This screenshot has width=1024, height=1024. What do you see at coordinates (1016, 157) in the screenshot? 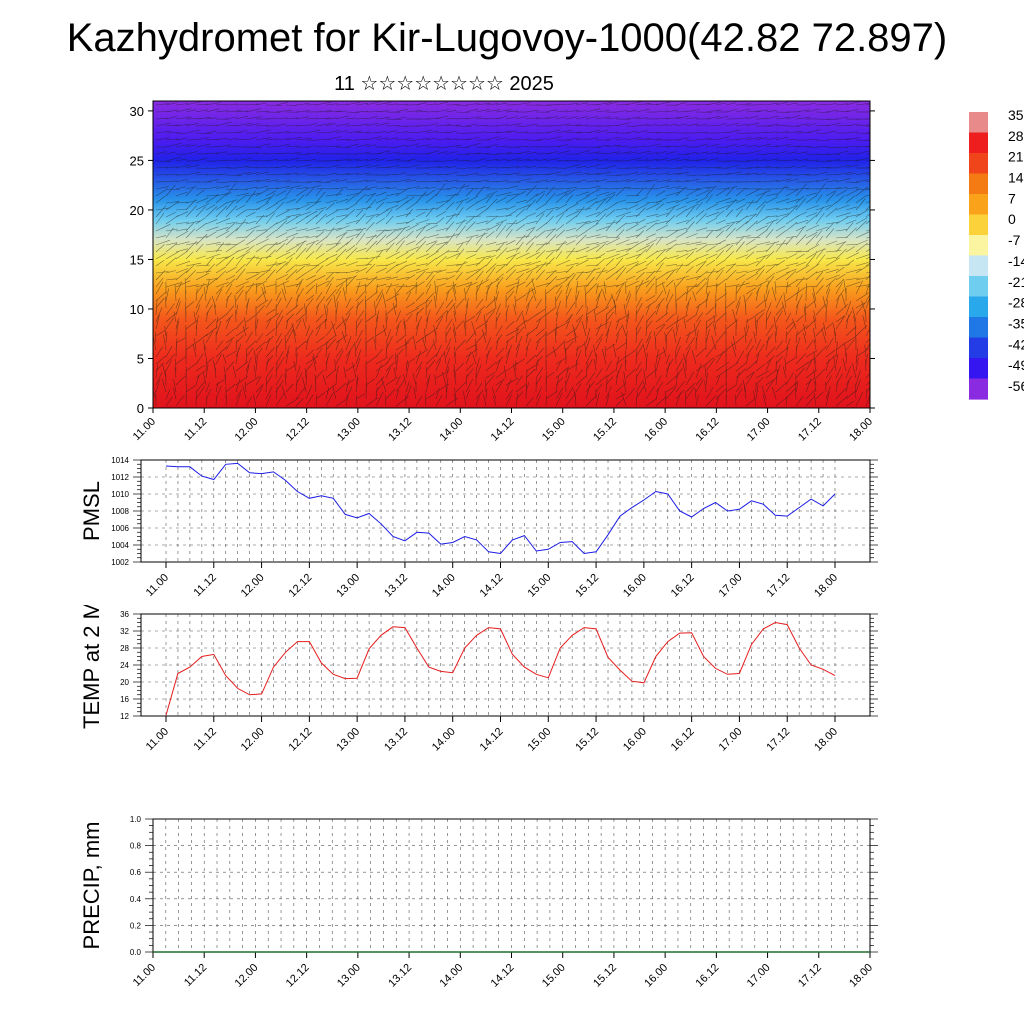
I see `colorbar-label: 21` at bounding box center [1016, 157].